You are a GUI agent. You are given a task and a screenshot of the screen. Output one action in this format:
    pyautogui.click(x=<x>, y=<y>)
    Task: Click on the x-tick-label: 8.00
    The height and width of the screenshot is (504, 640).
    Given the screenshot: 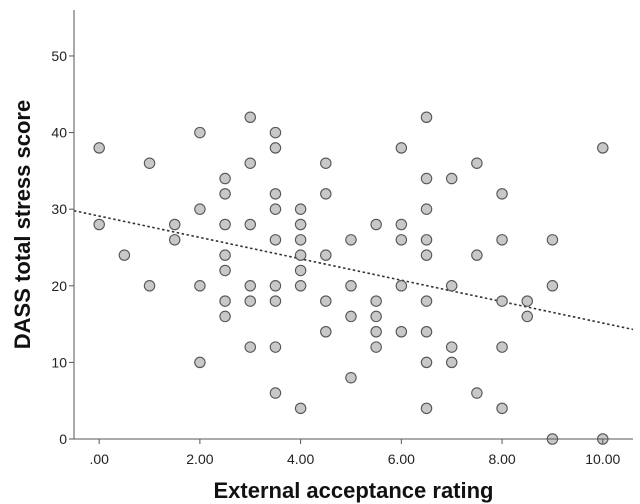 What is the action you would take?
    pyautogui.click(x=501, y=459)
    